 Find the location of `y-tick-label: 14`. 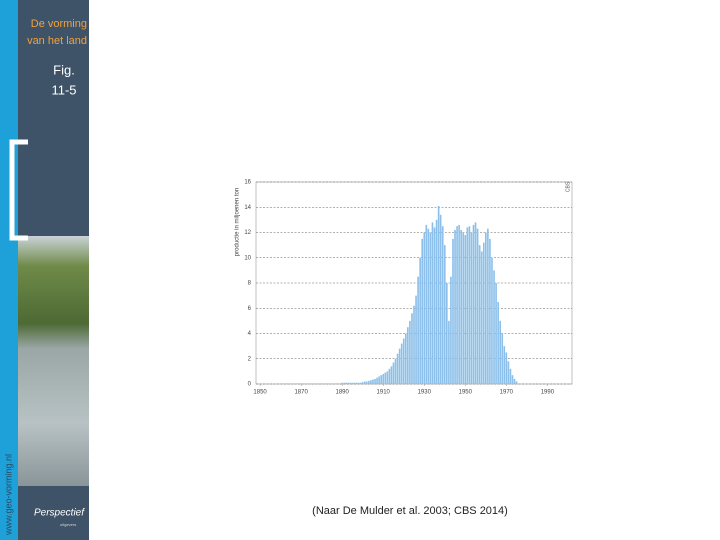

y-tick-label: 14 is located at coordinates (247, 208).